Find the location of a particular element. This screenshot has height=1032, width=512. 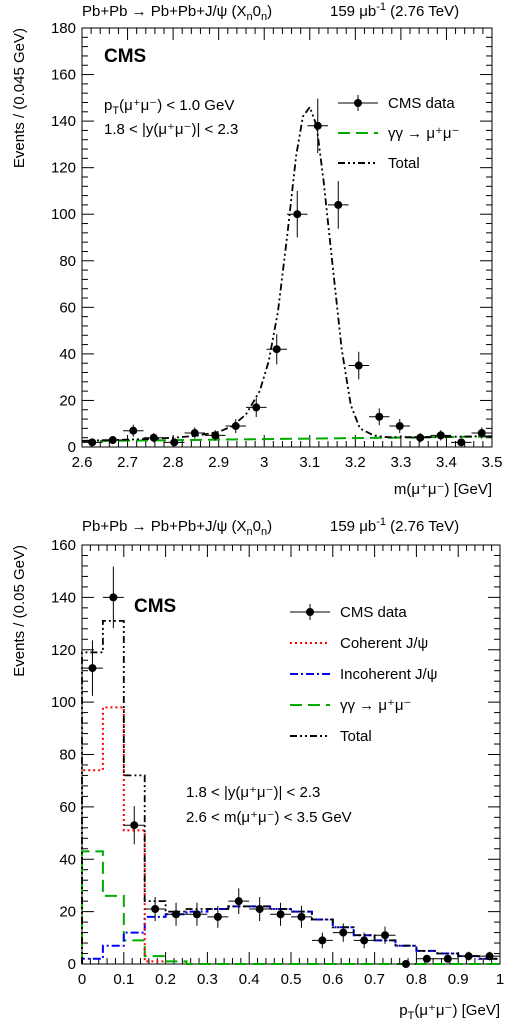

legend-label: CMS data is located at coordinates (373, 612).